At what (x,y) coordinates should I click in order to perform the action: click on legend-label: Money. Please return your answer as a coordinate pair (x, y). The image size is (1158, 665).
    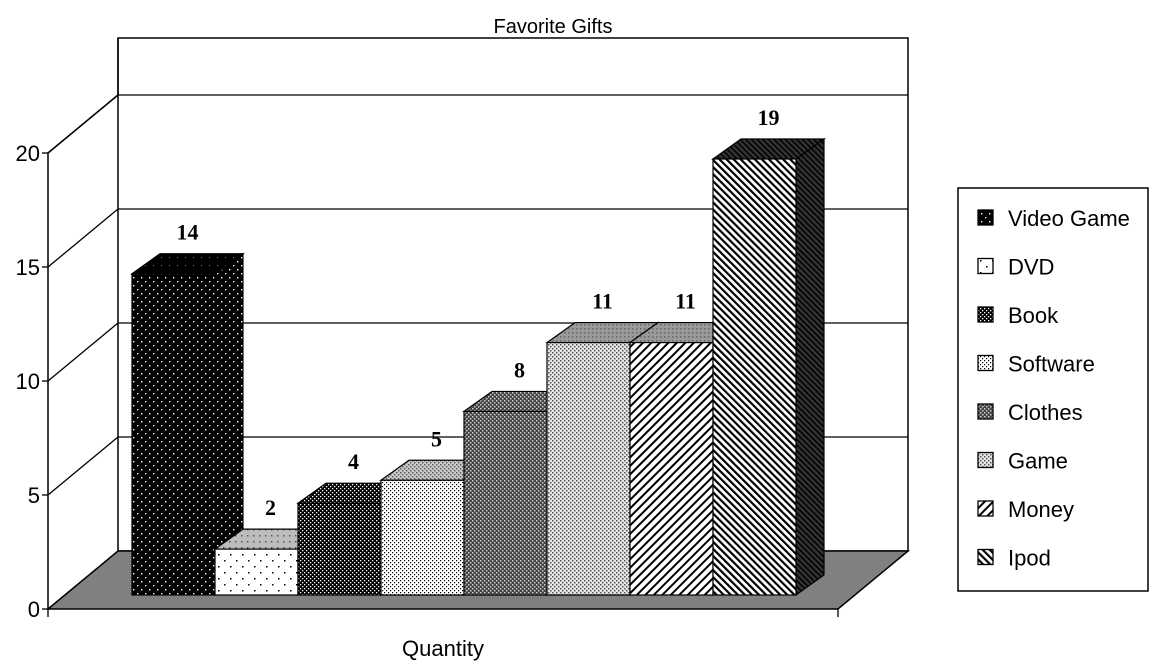
    Looking at the image, I should click on (1041, 509).